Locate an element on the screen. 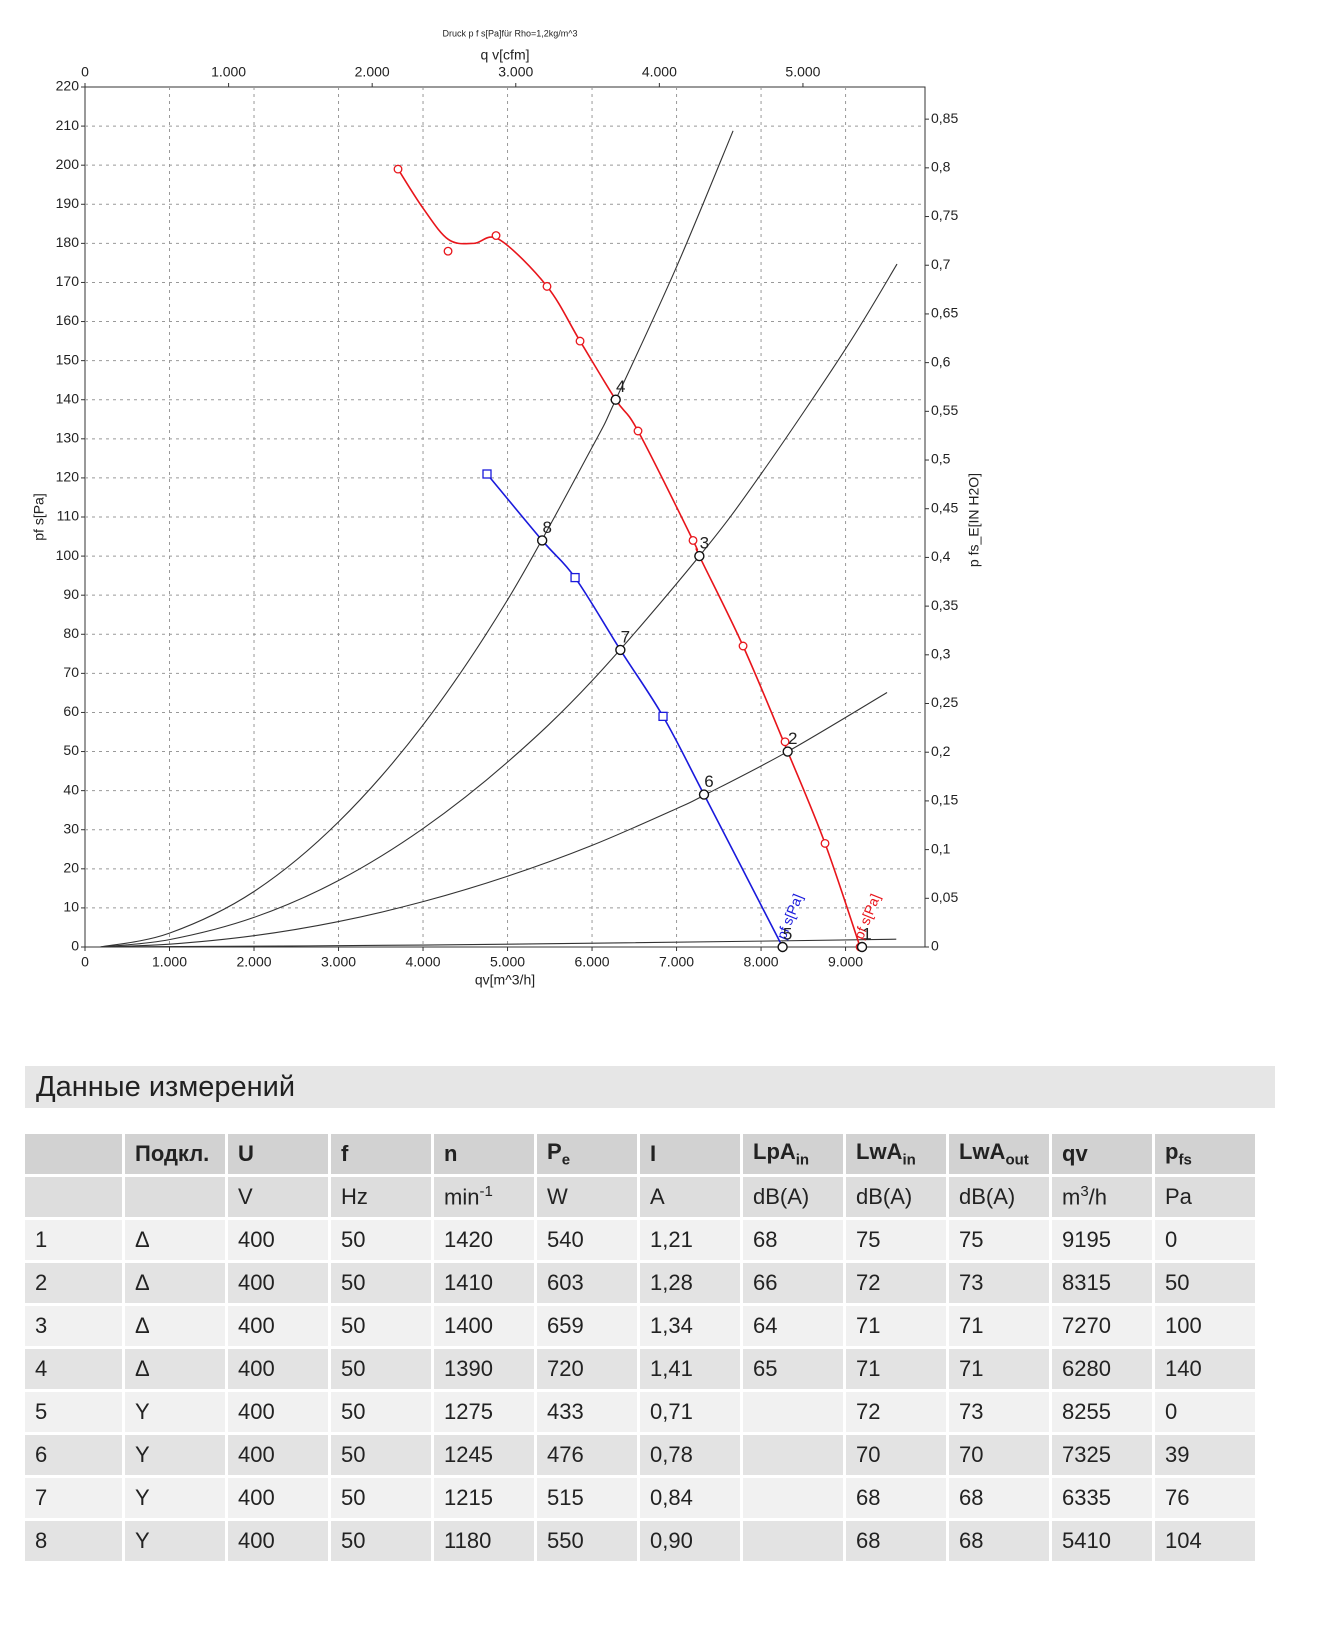  table-cell: 9195 is located at coordinates (1102, 1240).